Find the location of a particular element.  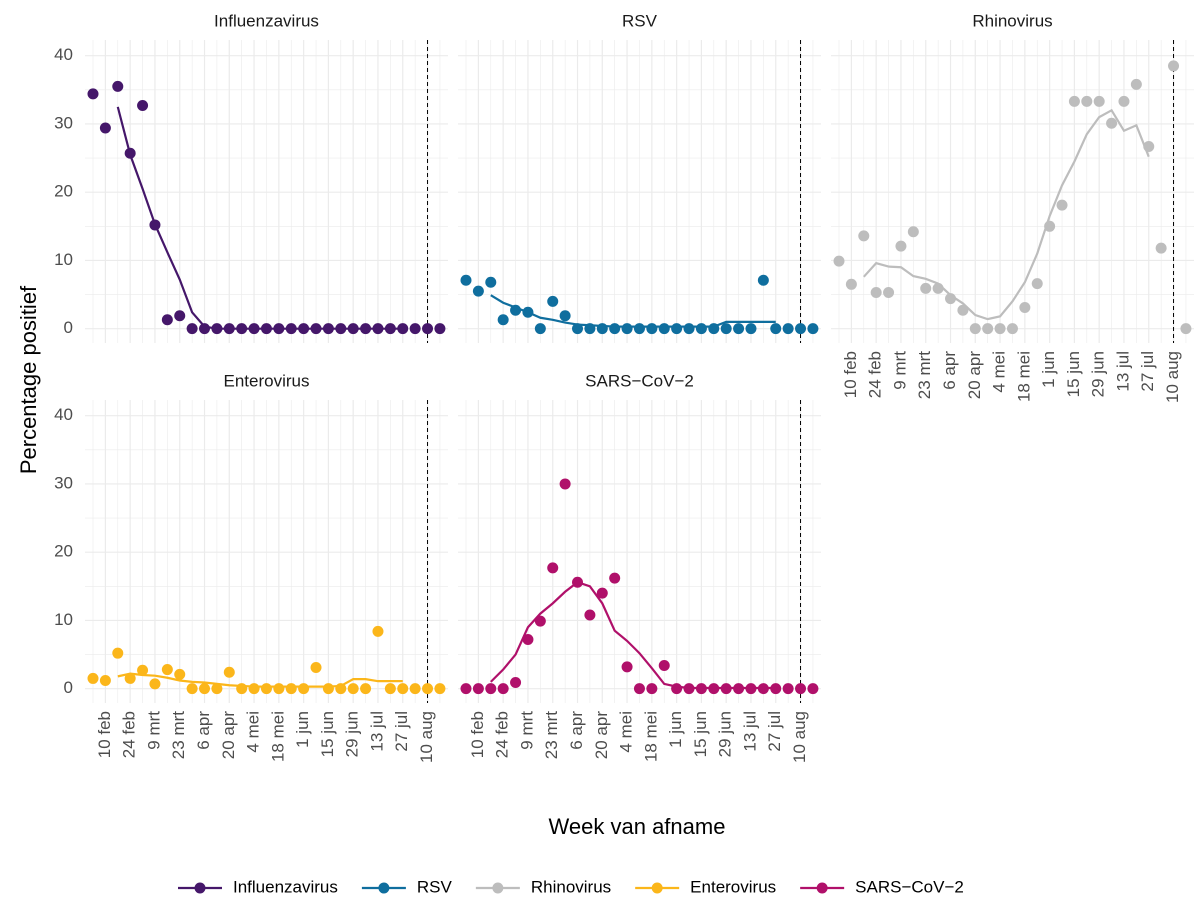

legend-label: Influenzavirus is located at coordinates (285, 886).